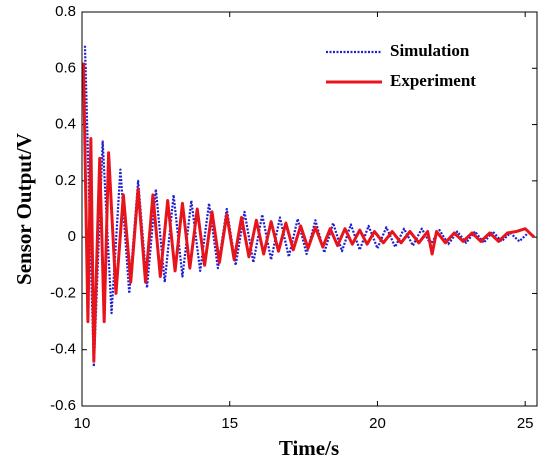 The image size is (550, 469). I want to click on x-tick-label: 15, so click(229, 423).